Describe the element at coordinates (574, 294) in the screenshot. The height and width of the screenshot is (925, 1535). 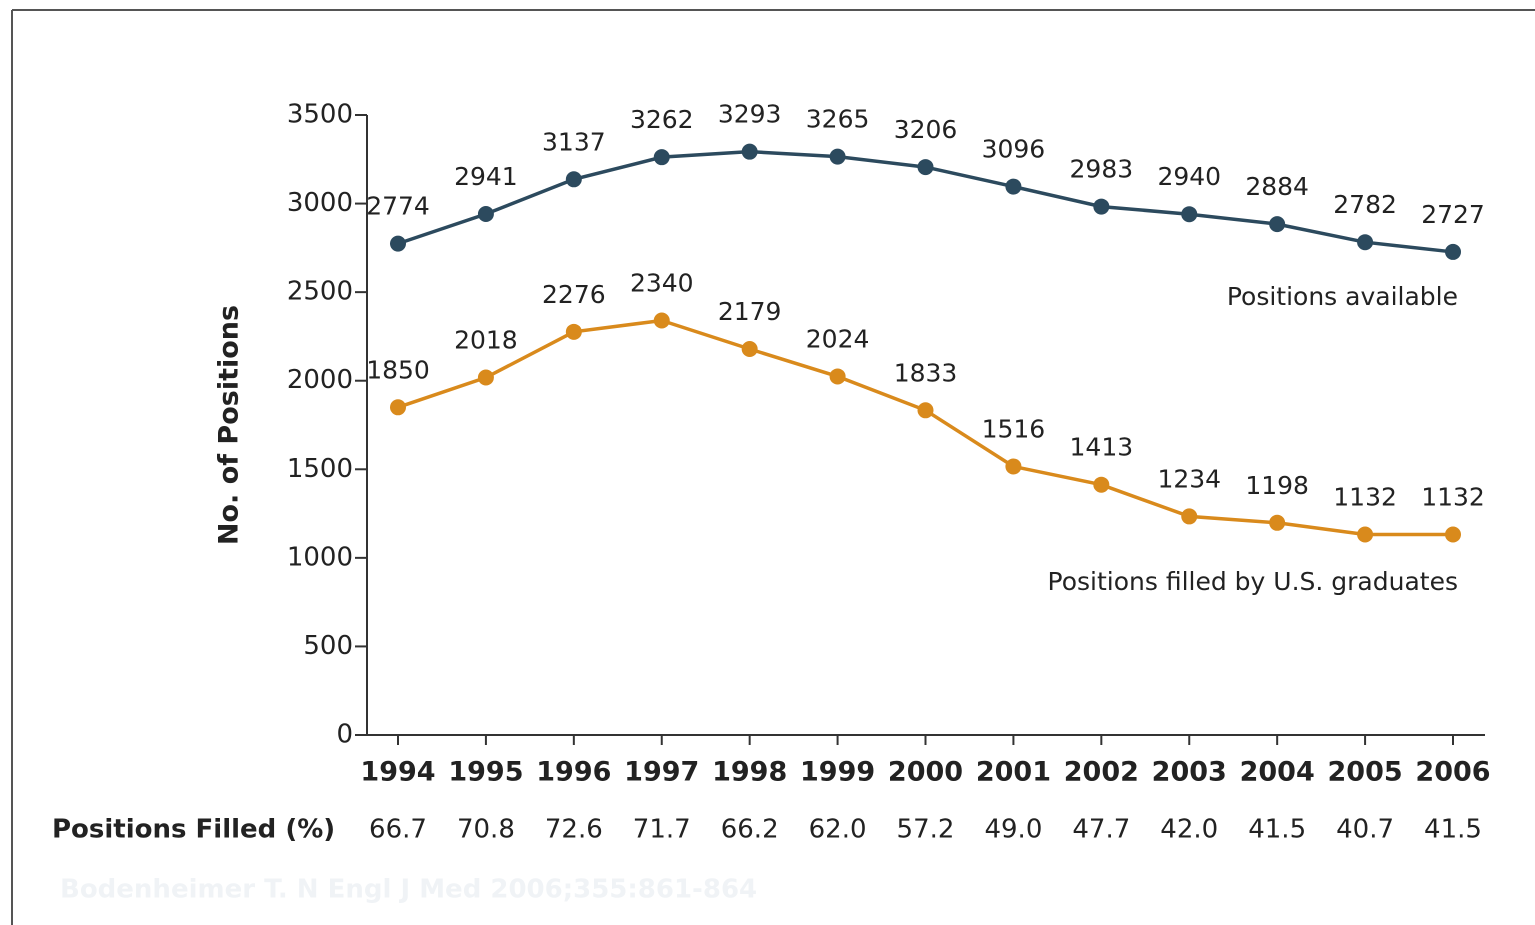
I see `data-label: 2276` at that location.